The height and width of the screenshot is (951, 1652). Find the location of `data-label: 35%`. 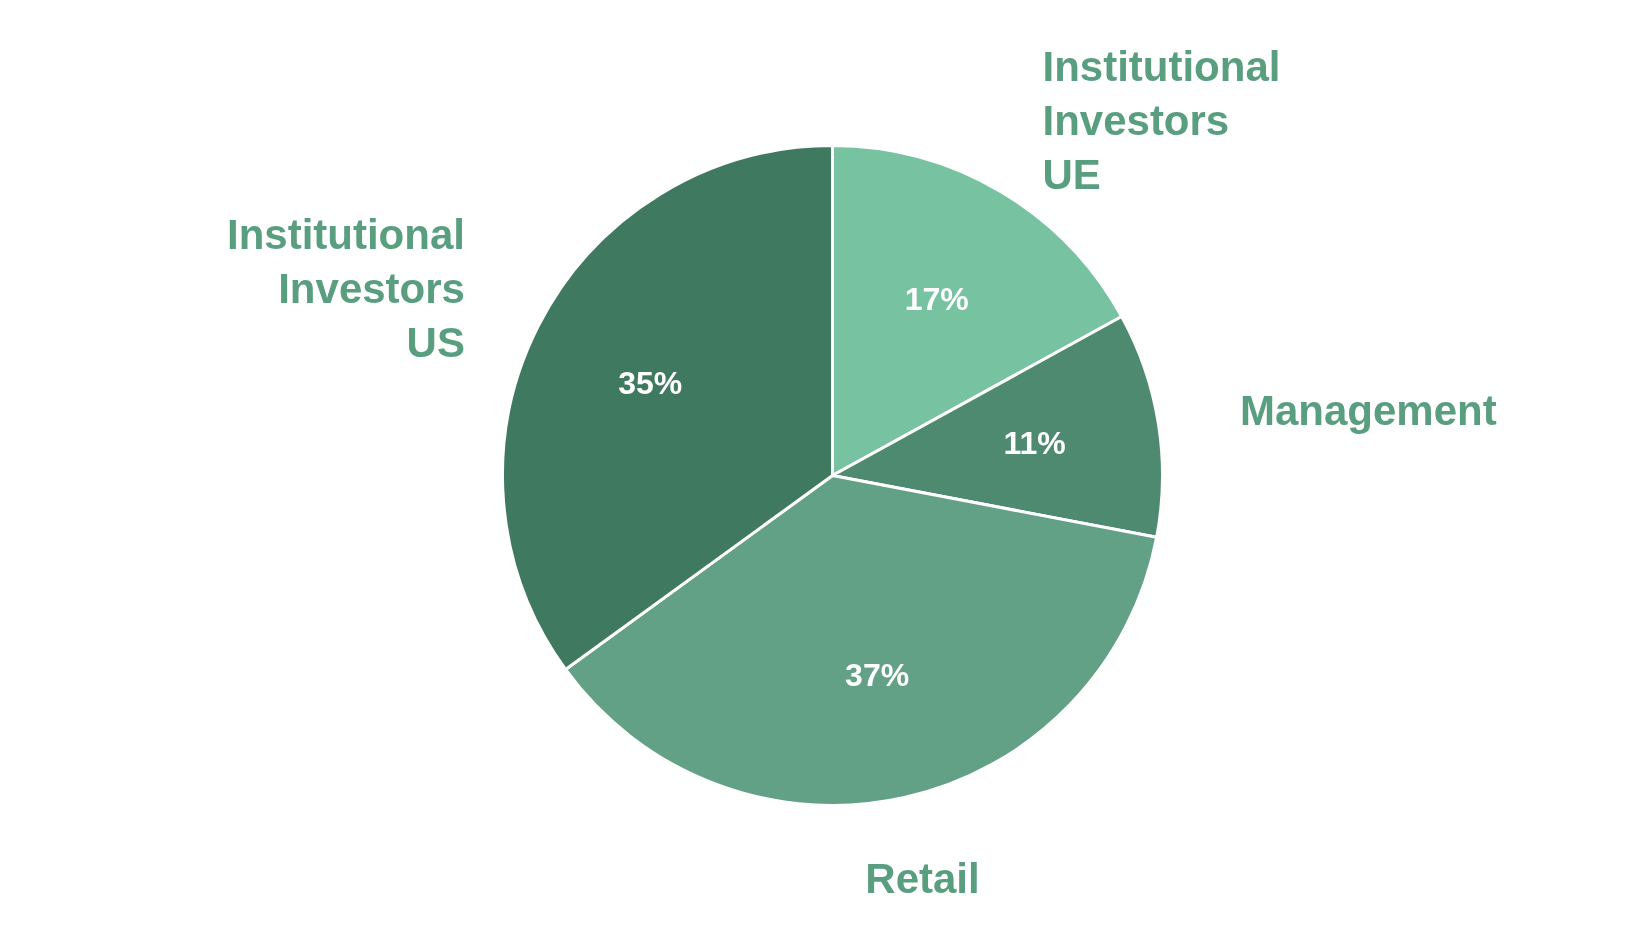

data-label: 35% is located at coordinates (650, 382).